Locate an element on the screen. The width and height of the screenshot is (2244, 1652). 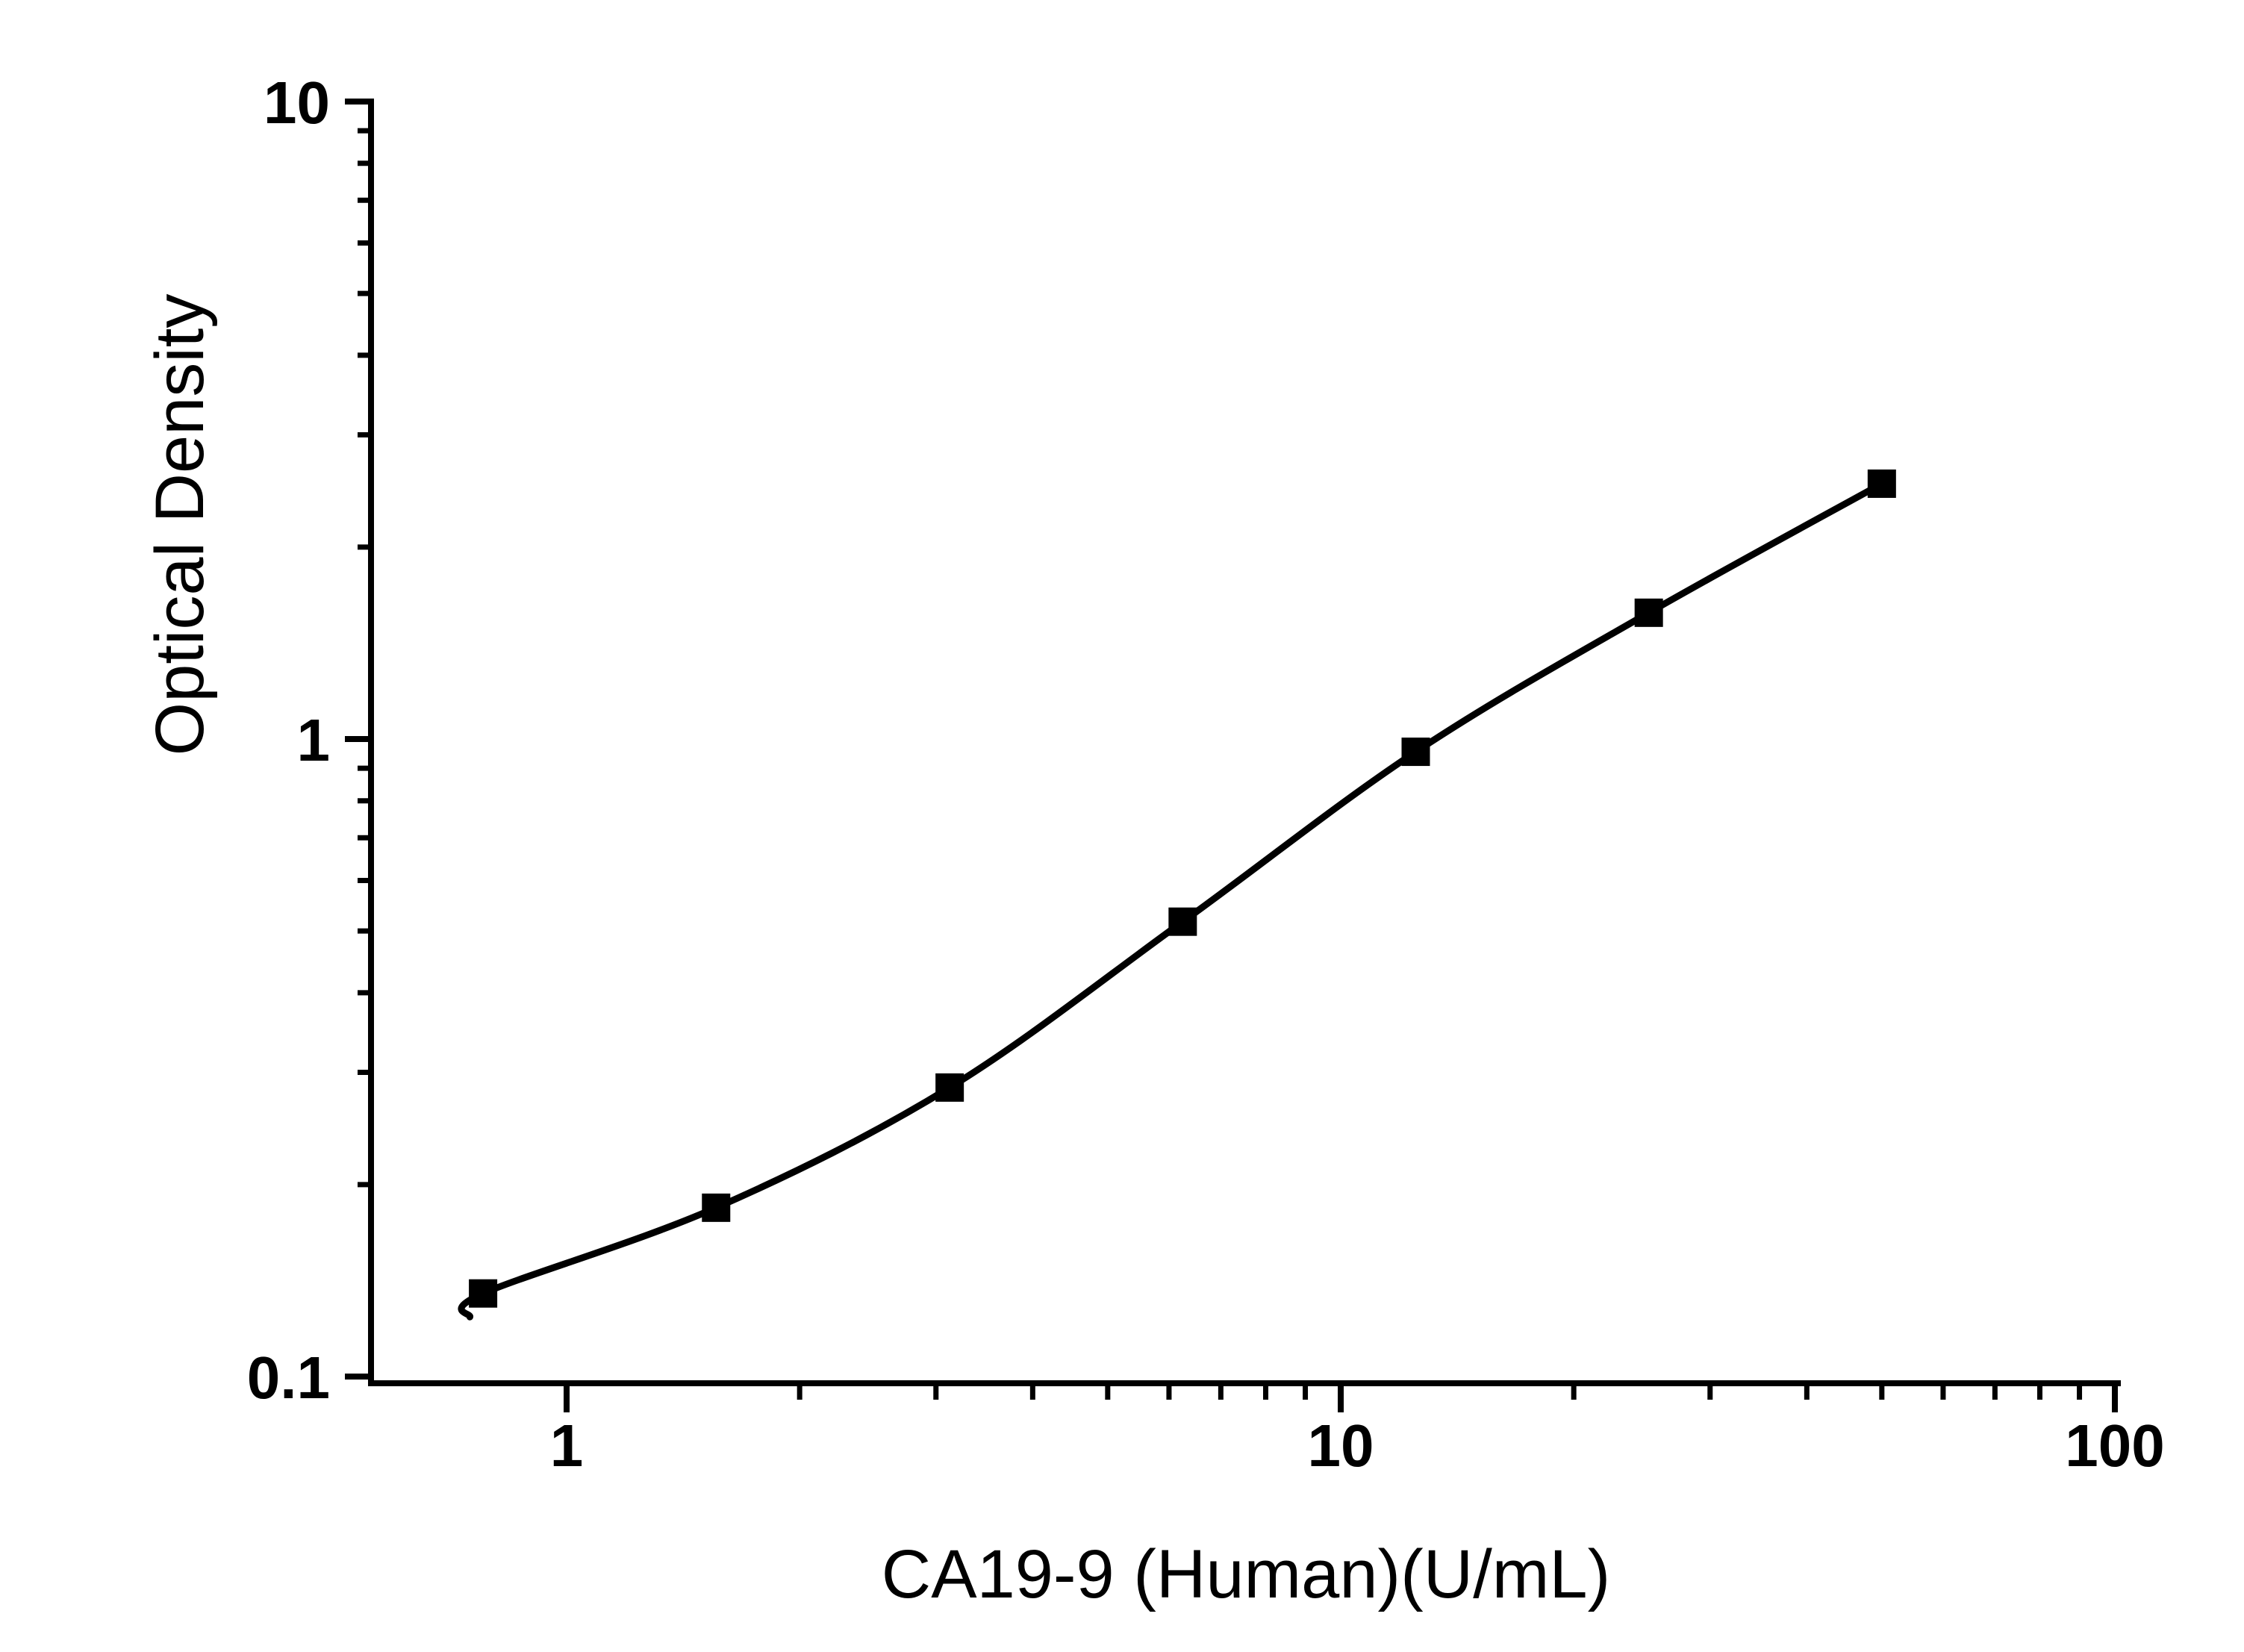
x-axis-title: CA19-9 (Human)(U/mL) is located at coordinates (1246, 1574).